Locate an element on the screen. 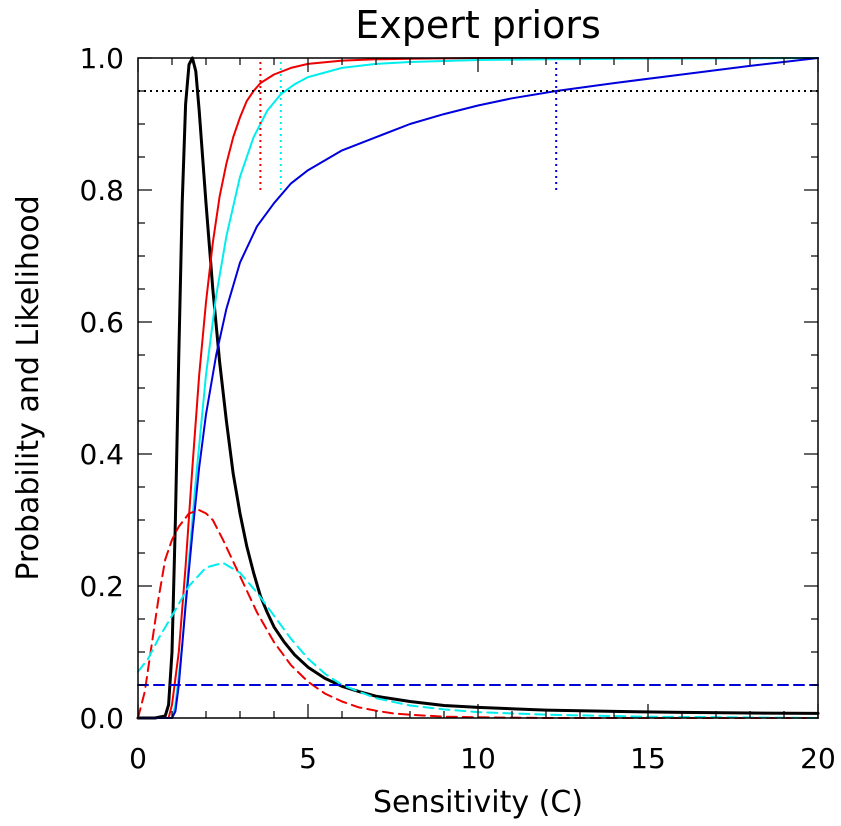 This screenshot has height=826, width=841. x-tick-label: 20 is located at coordinates (818, 758).